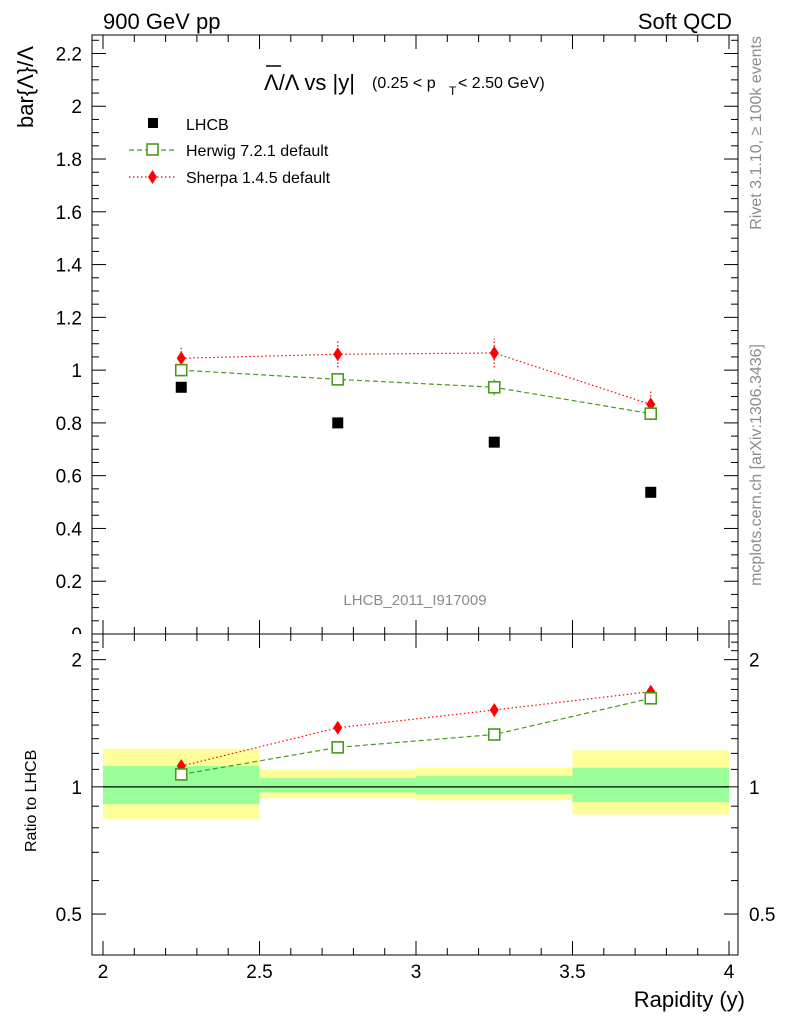  I want to click on header-right: Soft QCD, so click(685, 21).